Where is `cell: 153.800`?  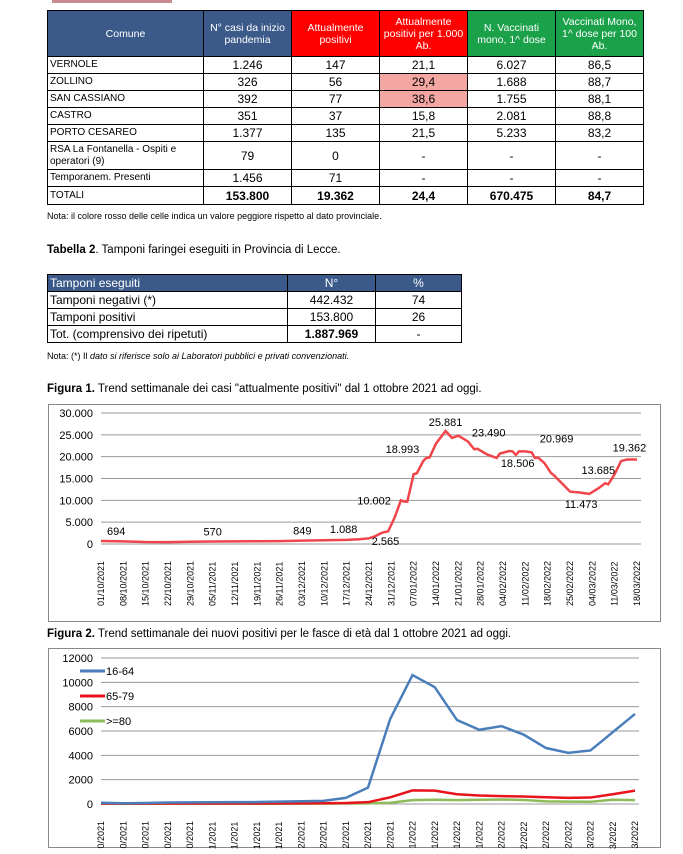
cell: 153.800 is located at coordinates (331, 317).